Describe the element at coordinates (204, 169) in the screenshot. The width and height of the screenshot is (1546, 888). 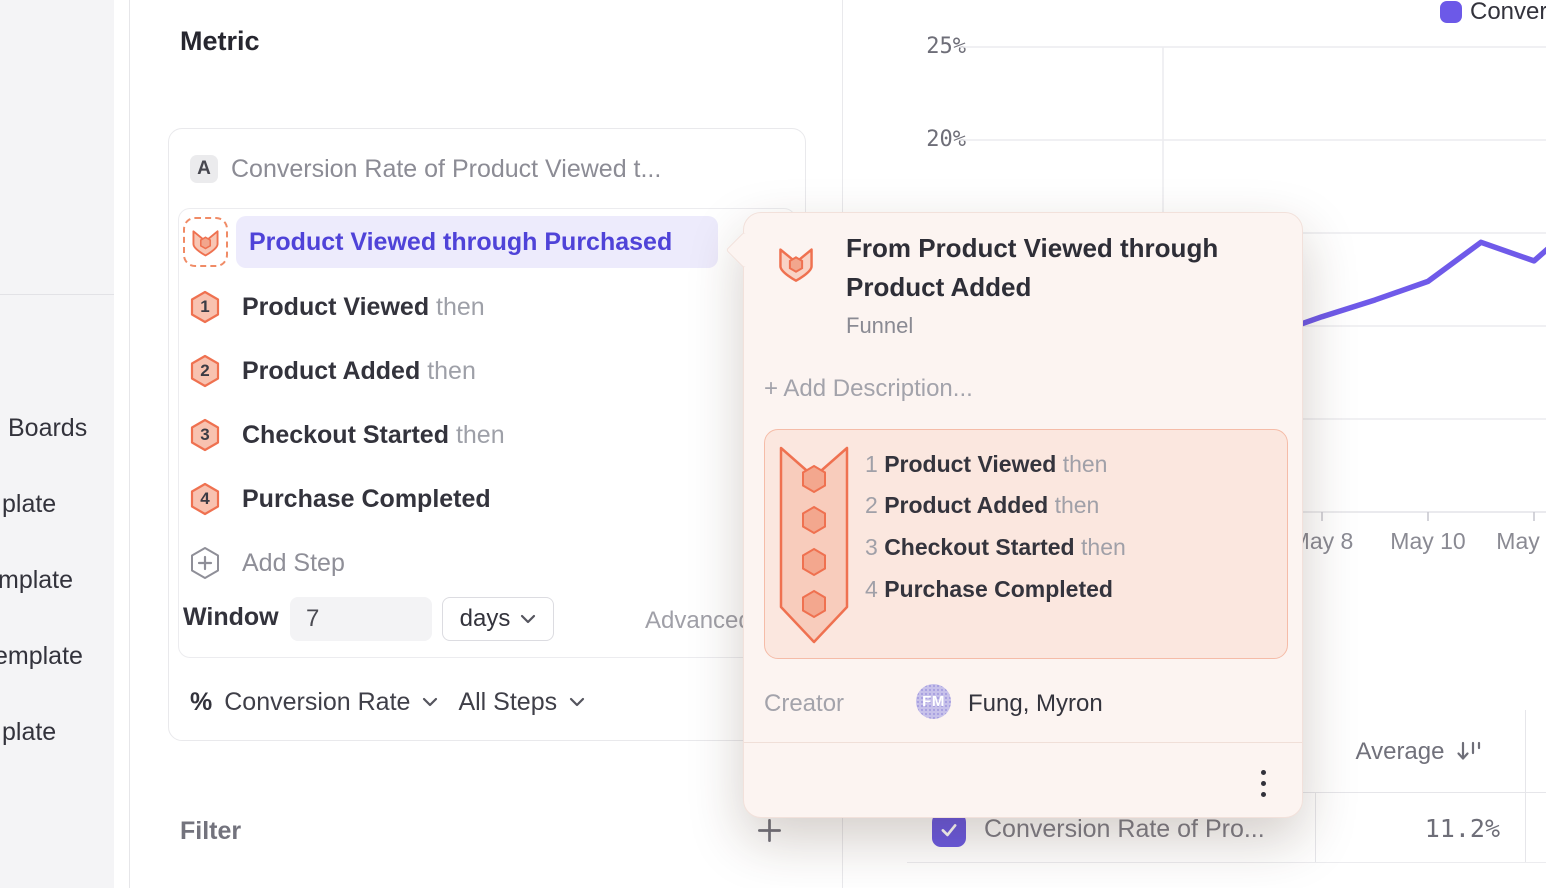
I see `metric-letter-badge: A` at that location.